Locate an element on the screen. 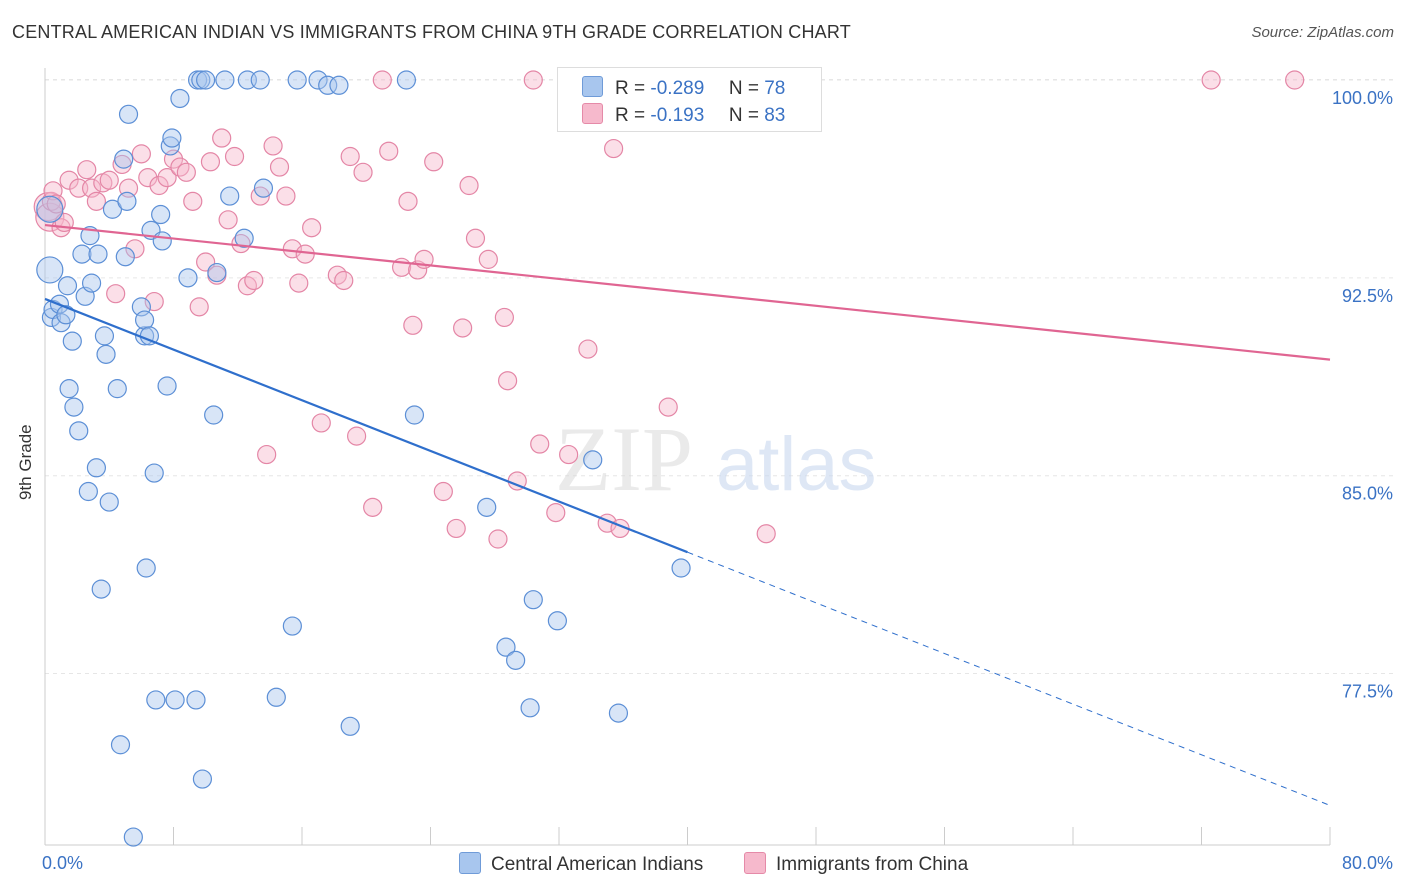 The width and height of the screenshot is (1406, 892). source-label: Source: ZipAtlas.com is located at coordinates (1322, 32).